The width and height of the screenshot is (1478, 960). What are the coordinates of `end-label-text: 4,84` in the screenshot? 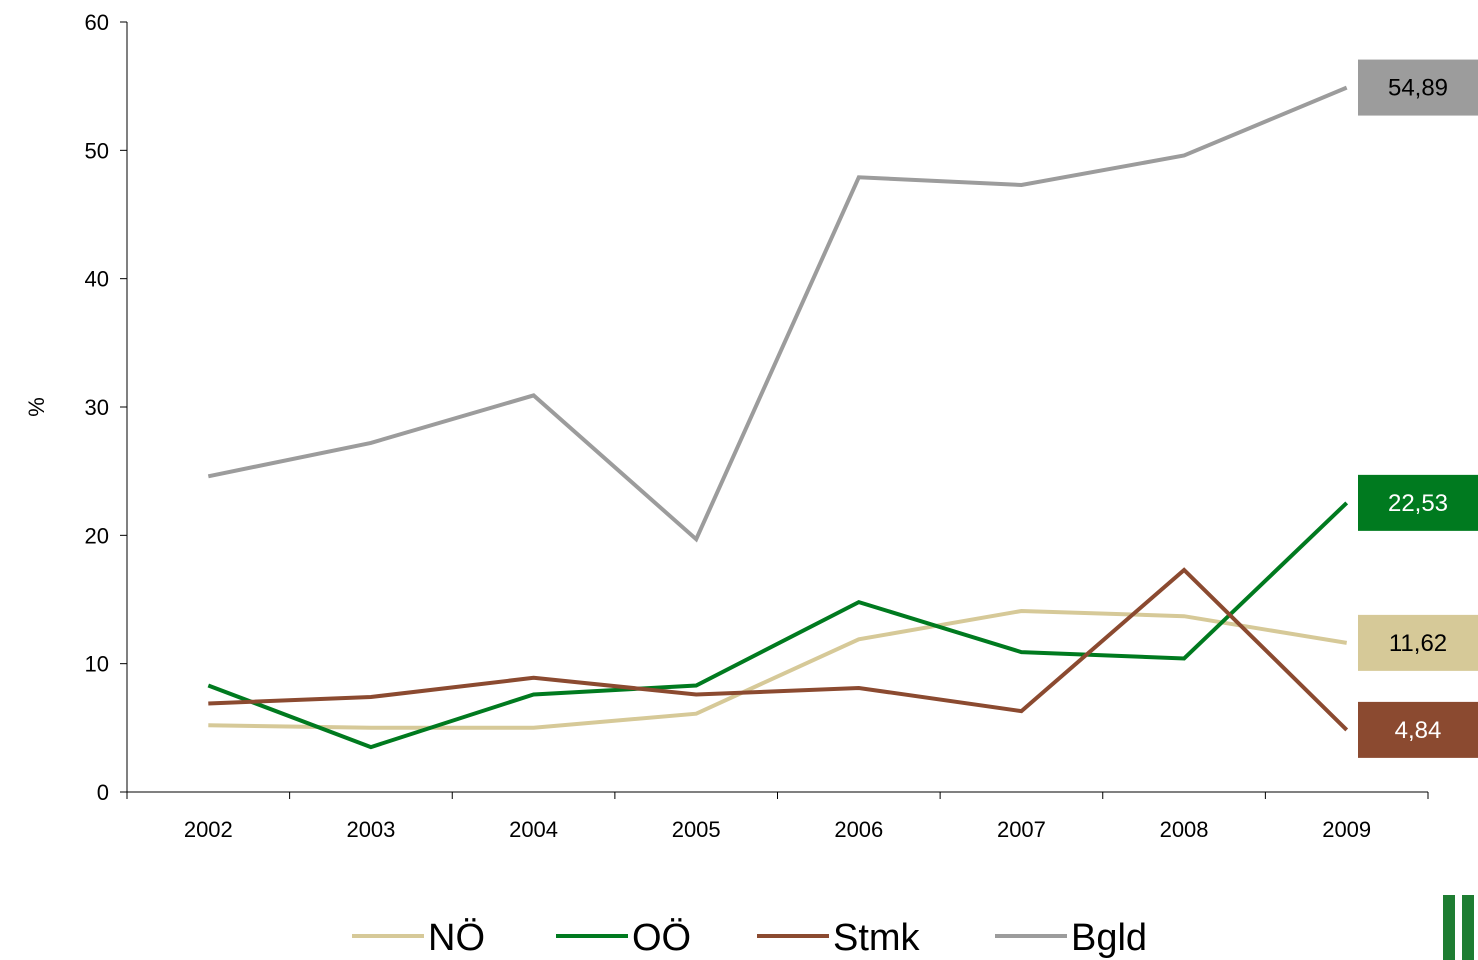 It's located at (1418, 730).